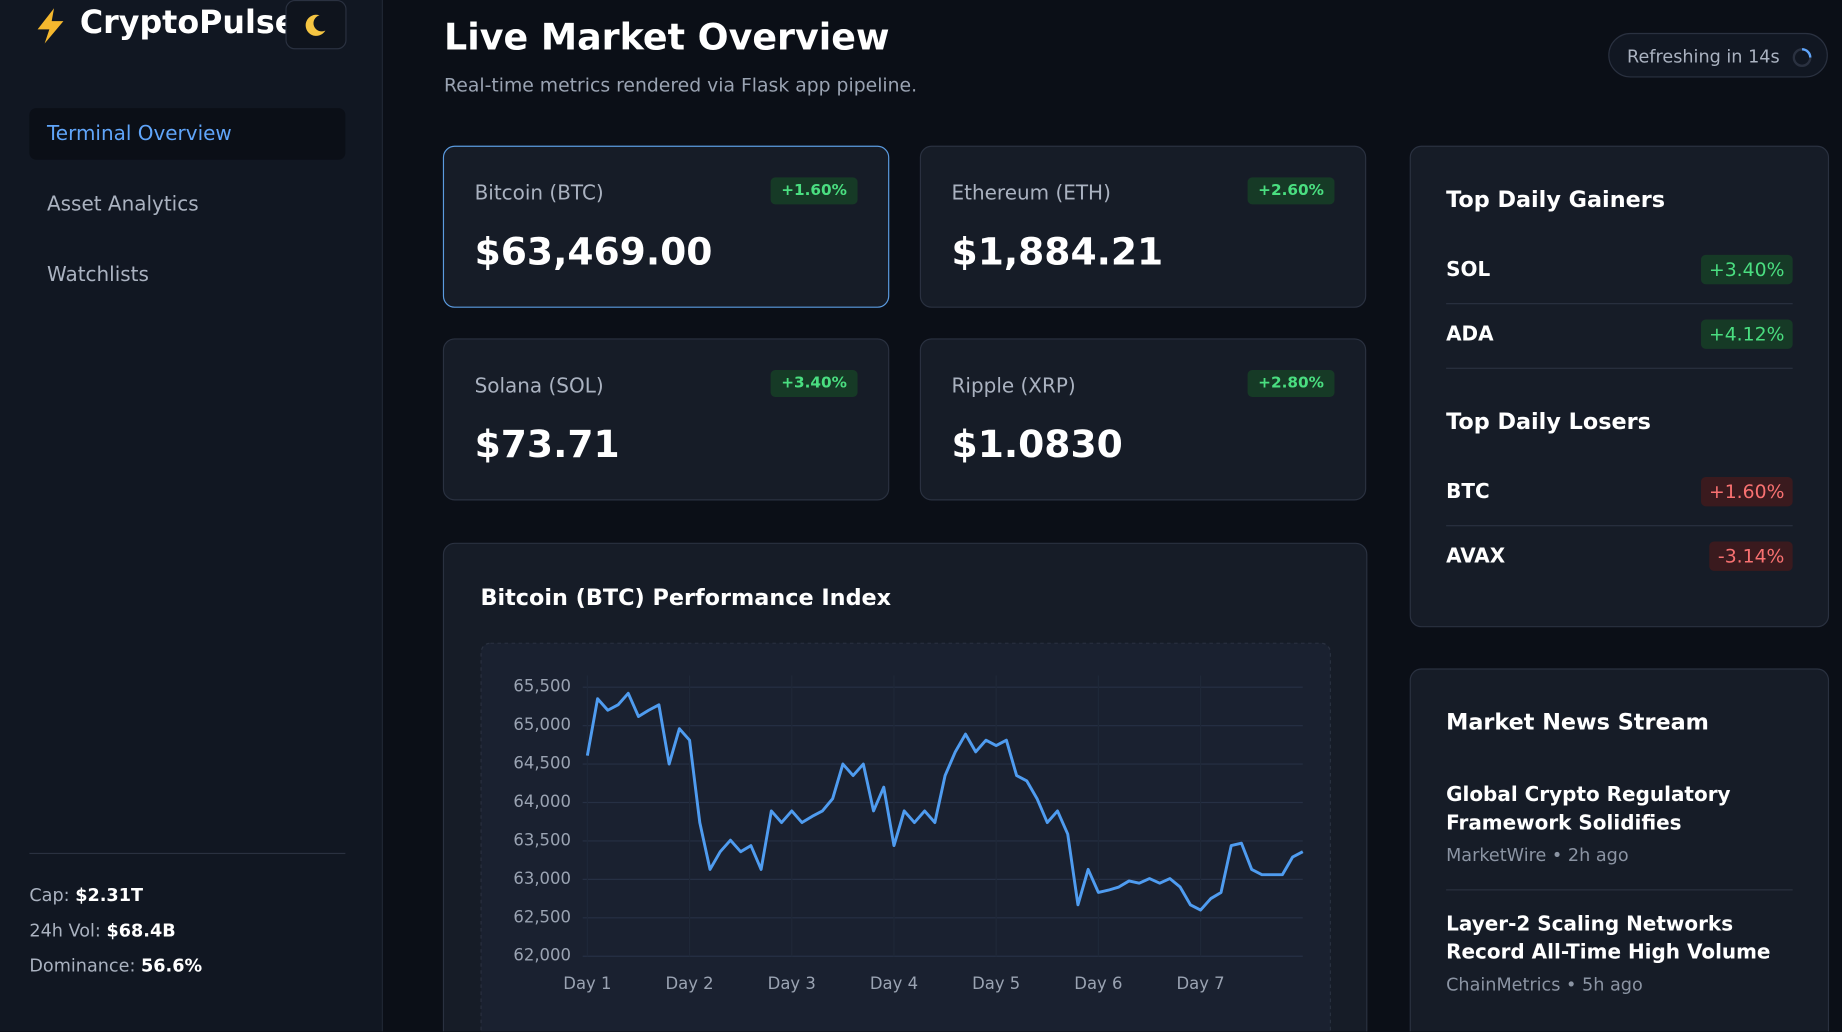  I want to click on chart-title: Bitcoin (BTC) Performance Index, so click(686, 598).